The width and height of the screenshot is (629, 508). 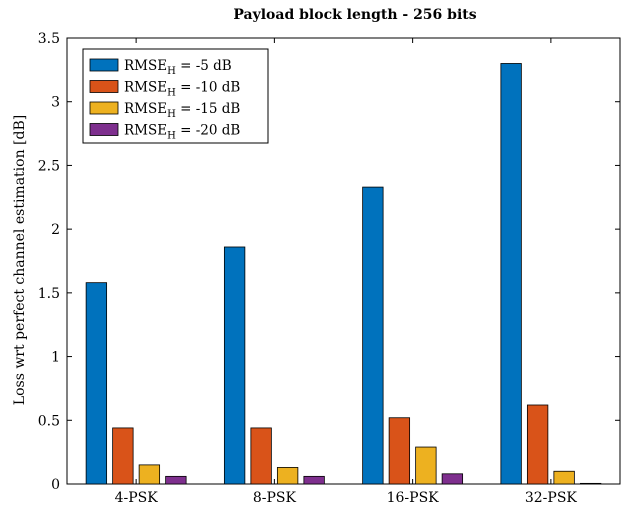 I want to click on x-tick-label: 32-PSK, so click(x=551, y=498).